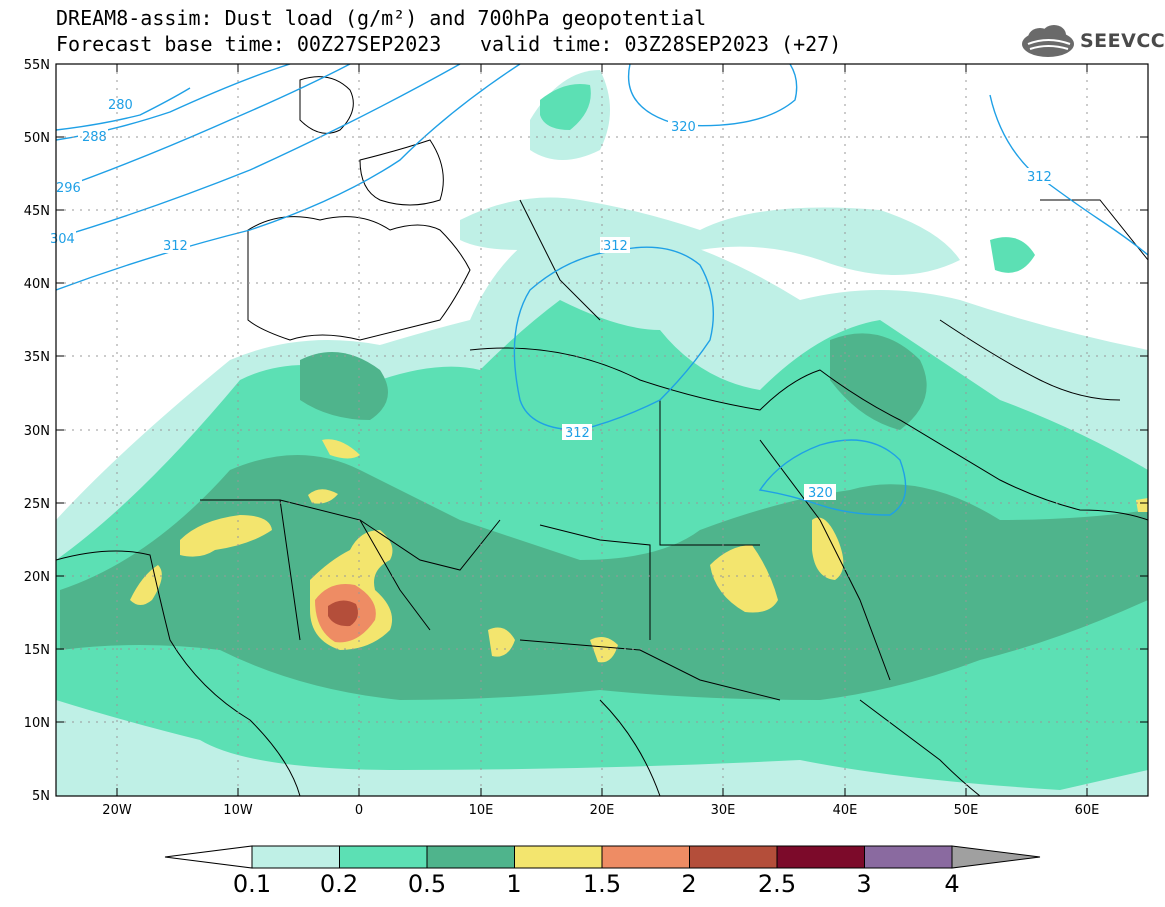  I want to click on colorbar, so click(602, 857).